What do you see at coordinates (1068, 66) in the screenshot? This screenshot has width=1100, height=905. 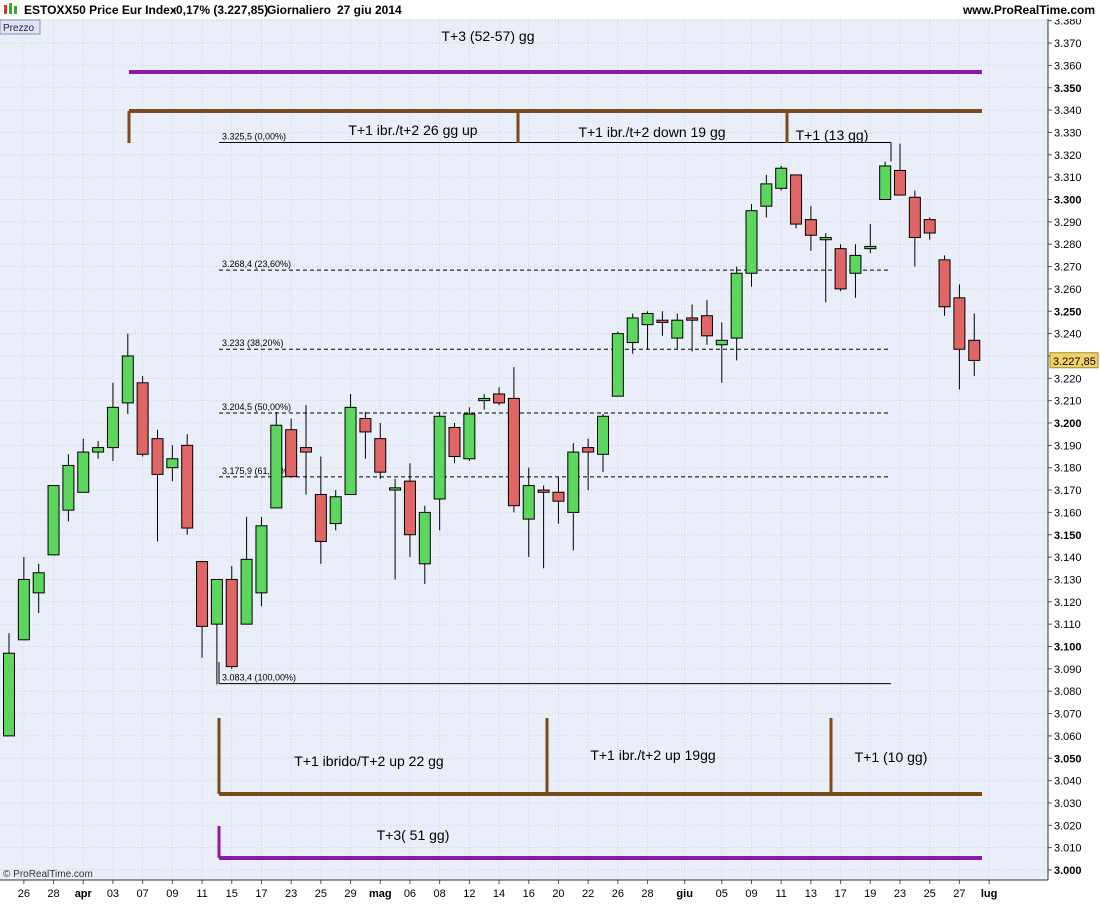 I see `y-tick-label: 3.360` at bounding box center [1068, 66].